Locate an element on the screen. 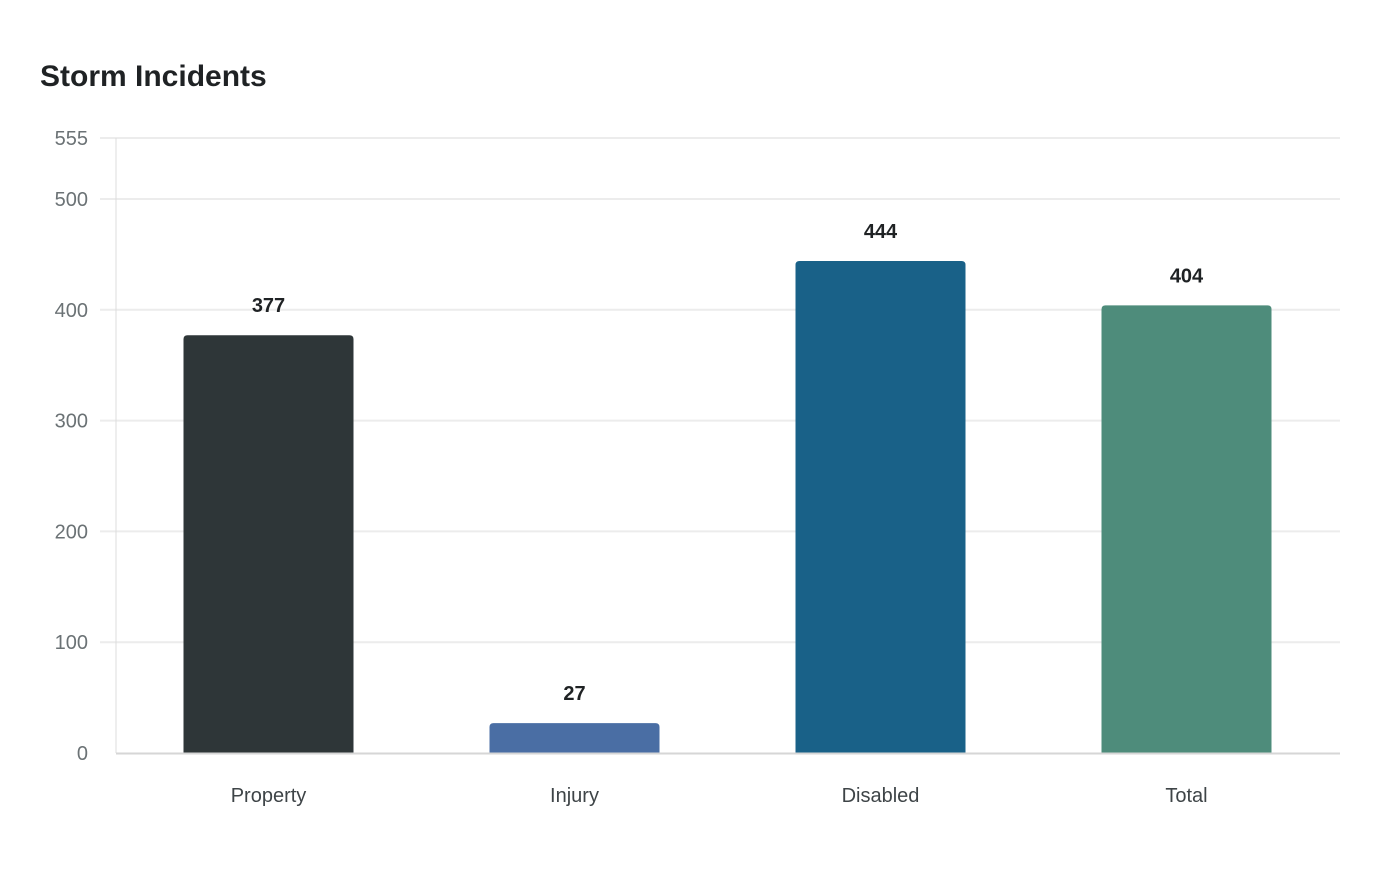 The image size is (1400, 880). bar-disabled is located at coordinates (880, 507).